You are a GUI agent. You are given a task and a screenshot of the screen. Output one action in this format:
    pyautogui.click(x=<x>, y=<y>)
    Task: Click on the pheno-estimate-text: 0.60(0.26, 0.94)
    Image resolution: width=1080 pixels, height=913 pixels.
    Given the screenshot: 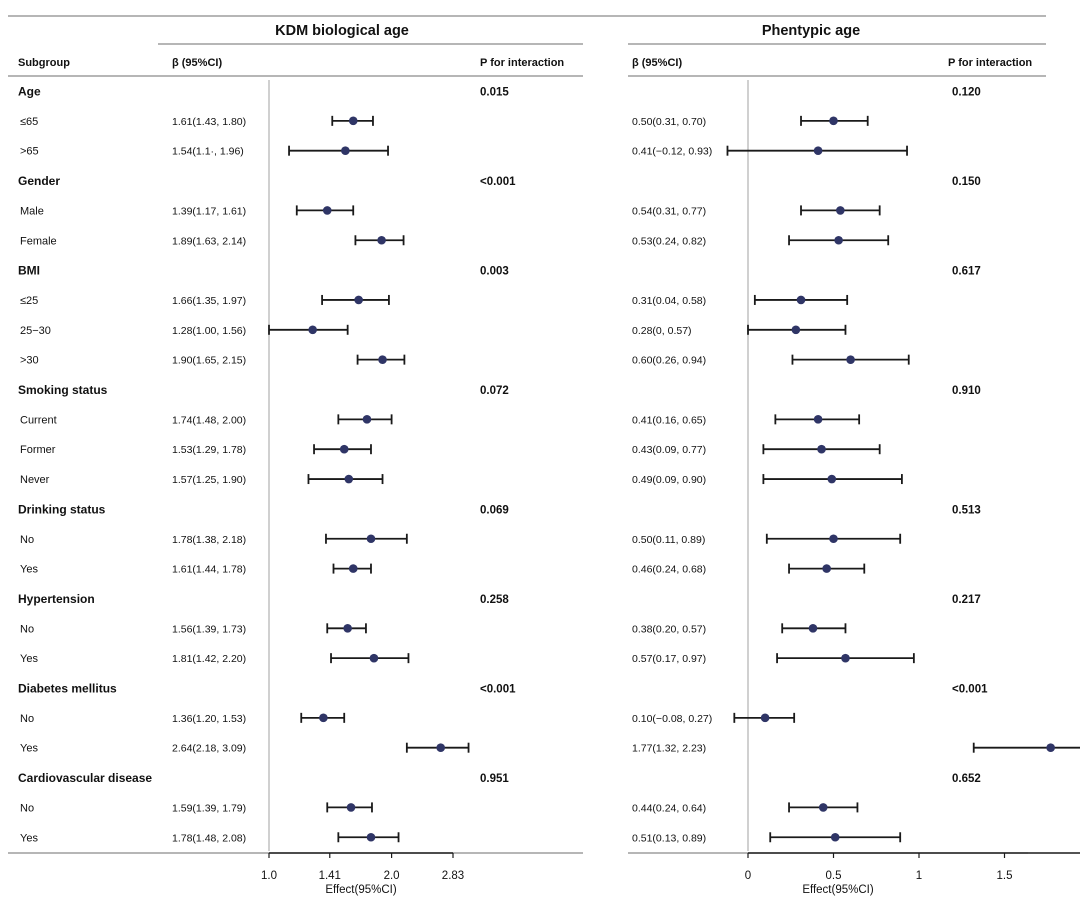 What is the action you would take?
    pyautogui.click(x=669, y=361)
    